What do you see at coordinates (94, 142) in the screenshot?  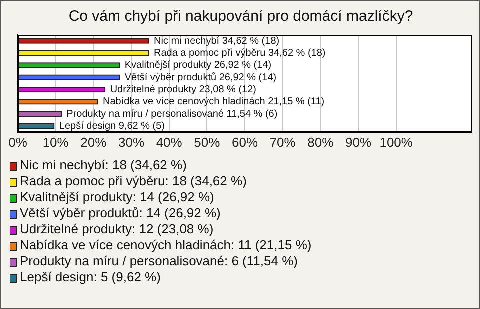 I see `x-tick-label: 20%` at bounding box center [94, 142].